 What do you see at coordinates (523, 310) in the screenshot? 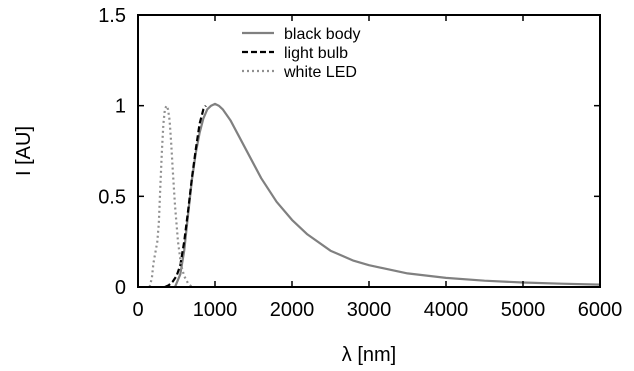
I see `x-tick-label: 5000` at bounding box center [523, 310].